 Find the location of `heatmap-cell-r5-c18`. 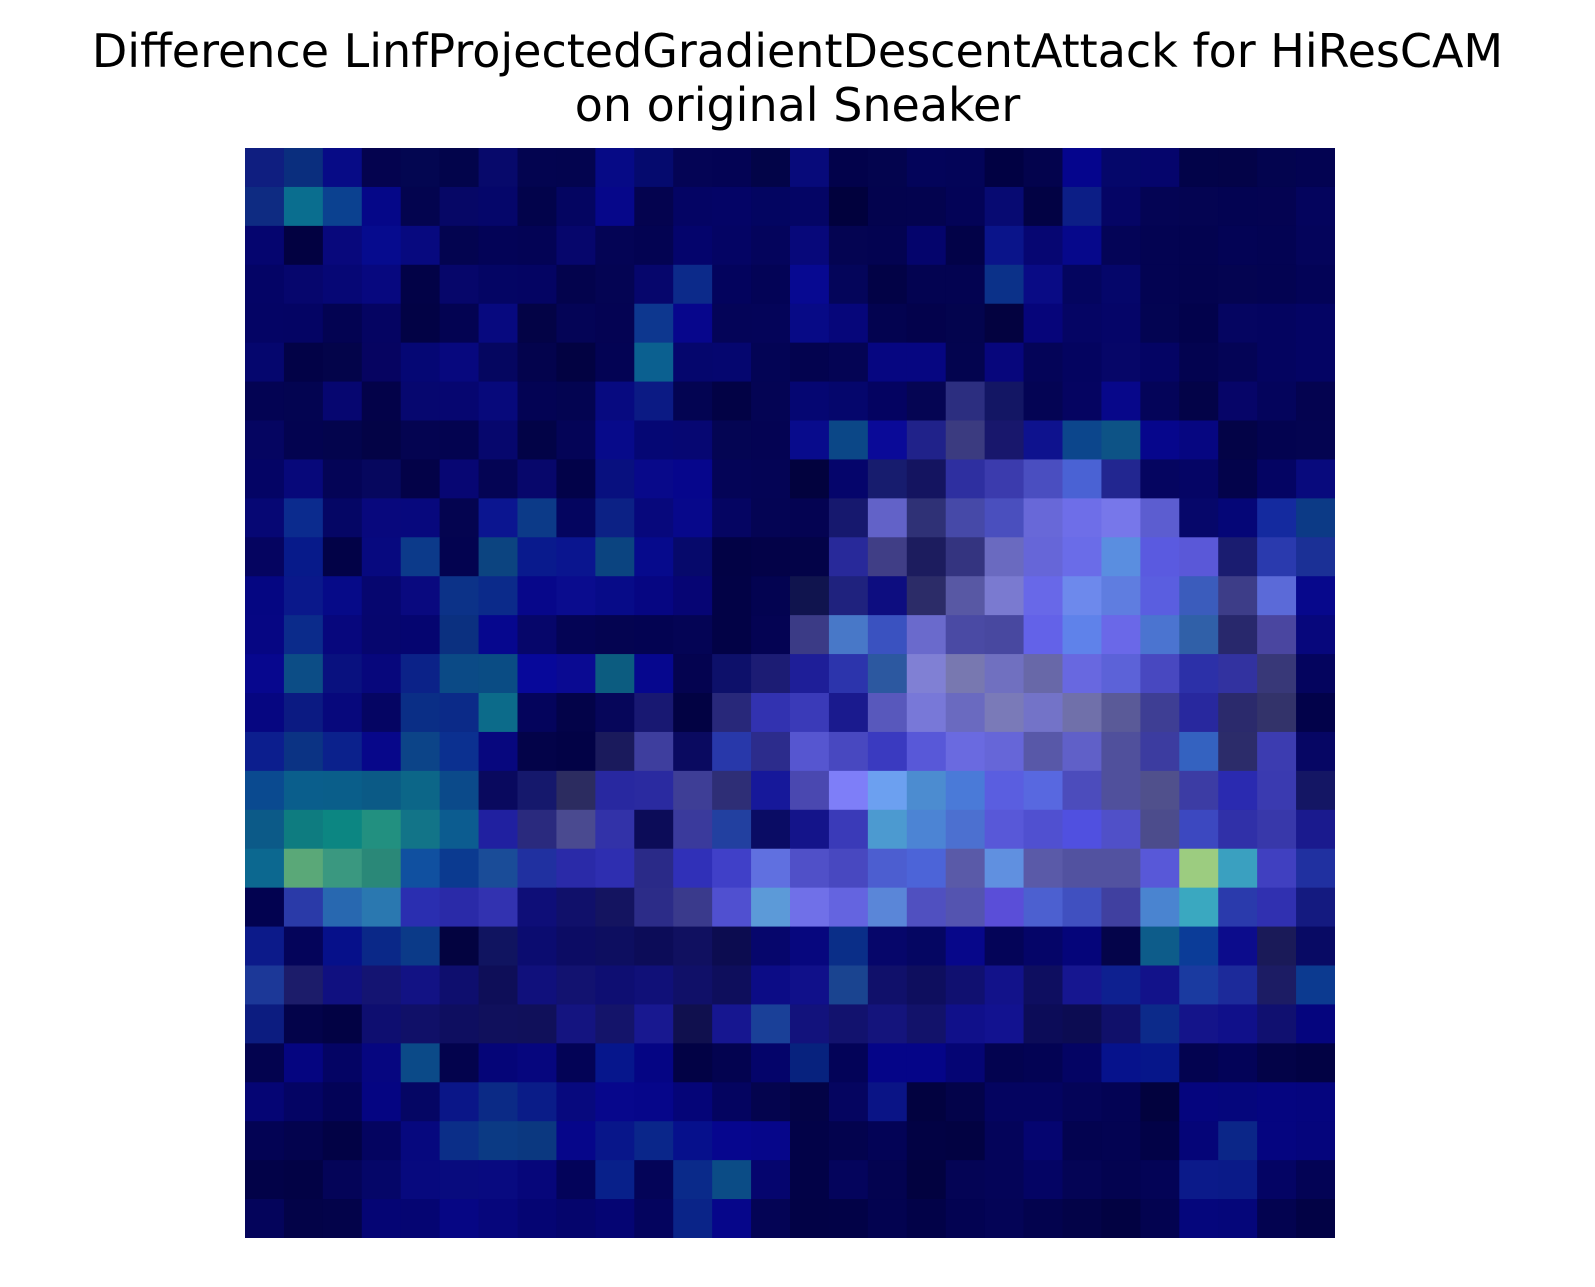

heatmap-cell-r5-c18 is located at coordinates (965, 362).